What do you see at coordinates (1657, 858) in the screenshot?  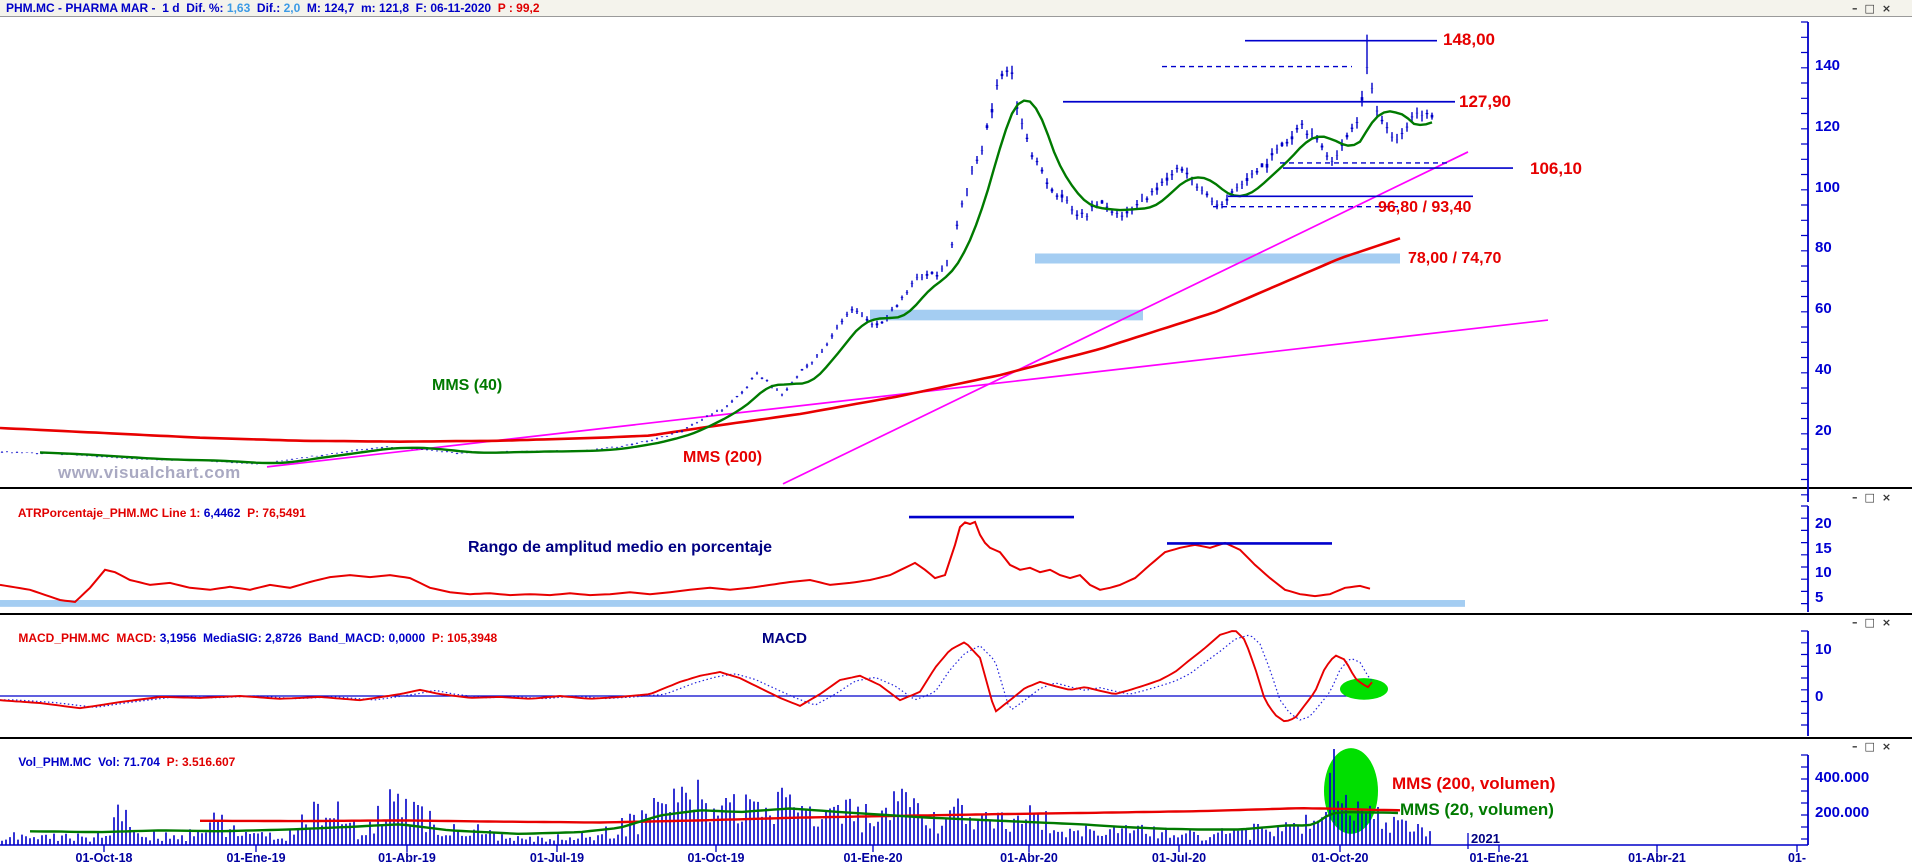 I see `date-axis-label: 01-Abr-21` at bounding box center [1657, 858].